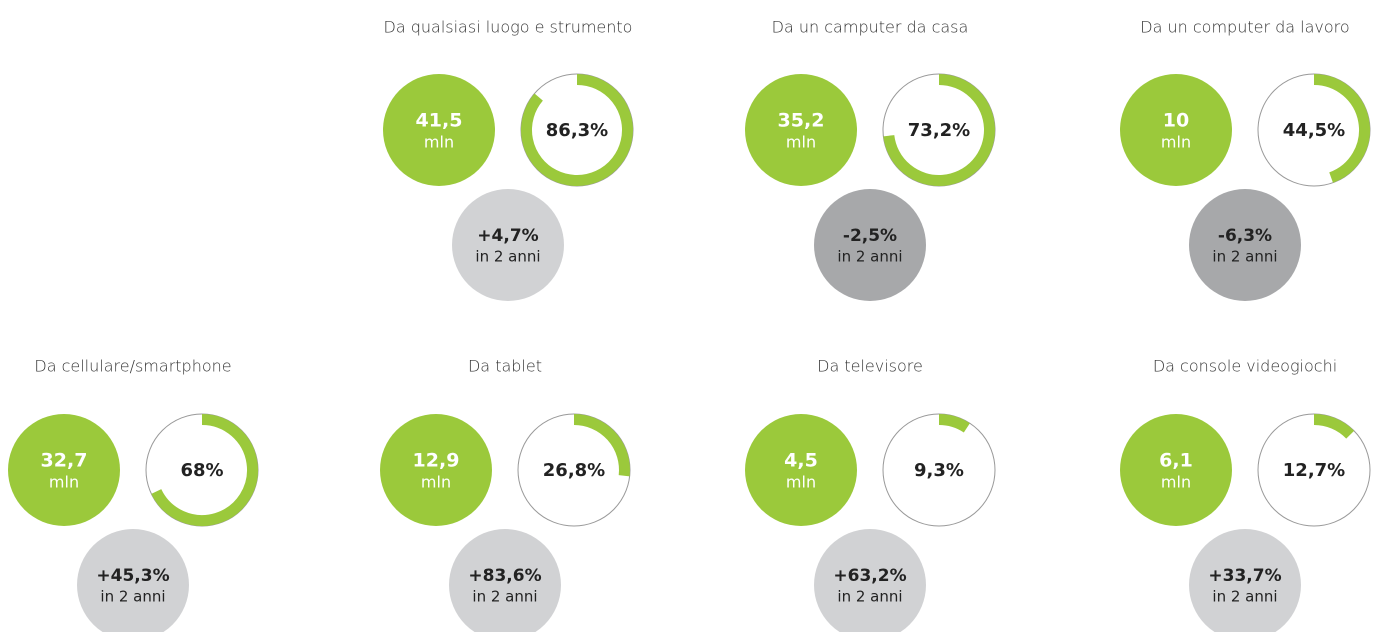 This screenshot has width=1381, height=632. Describe the element at coordinates (1176, 461) in the screenshot. I see `users-value: 6,1` at that location.